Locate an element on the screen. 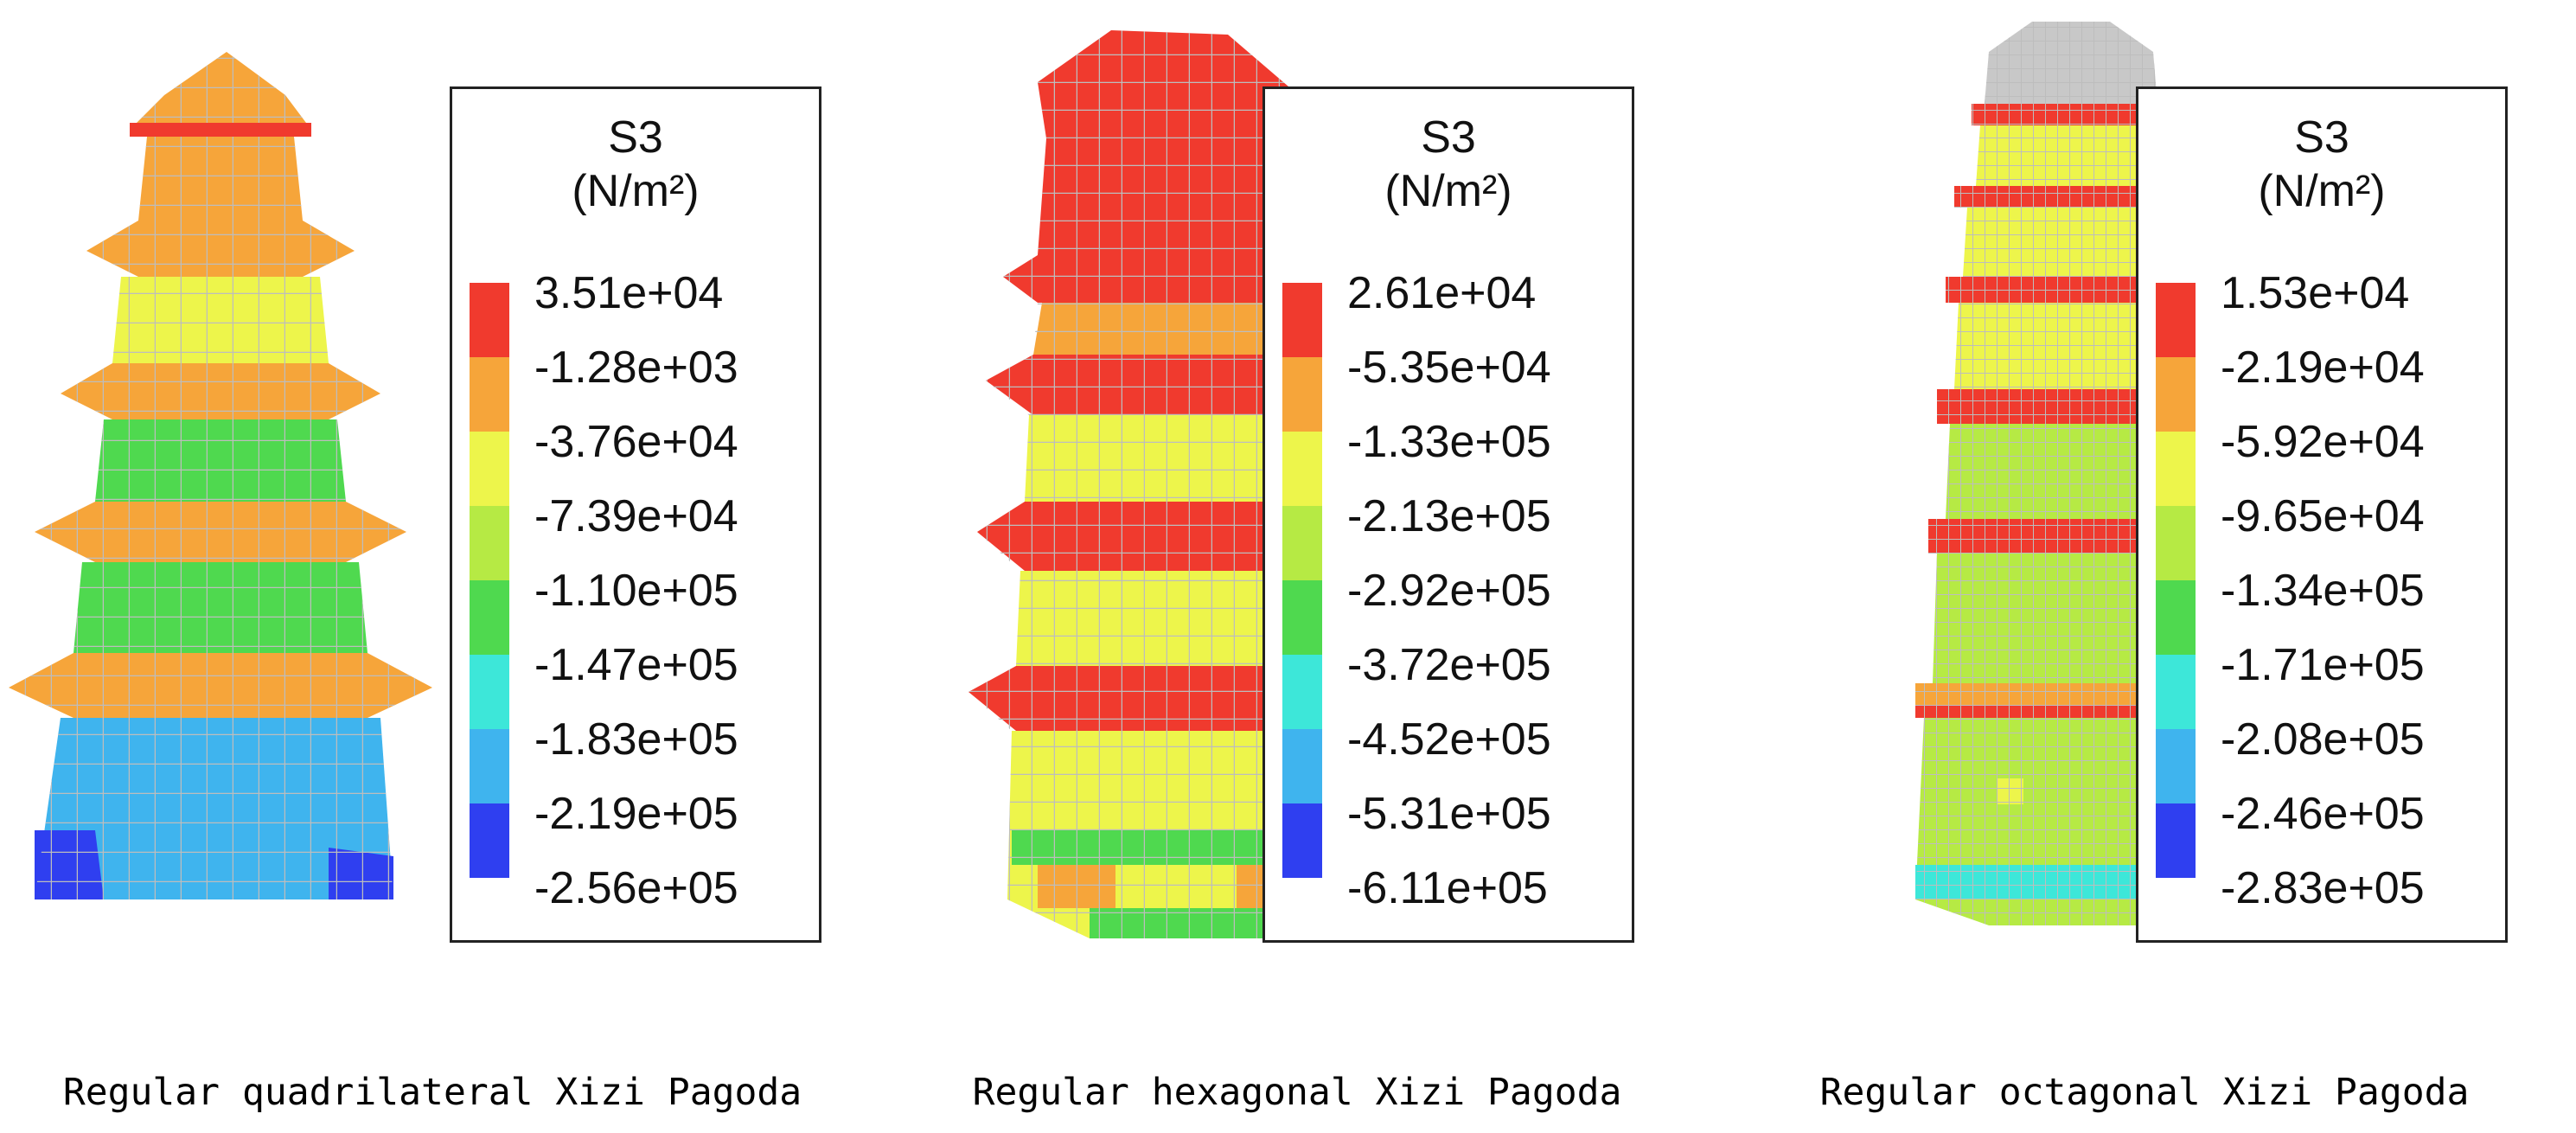  caption-octagonal: Regular octagonal Xizi Pagoda is located at coordinates (2145, 1092).